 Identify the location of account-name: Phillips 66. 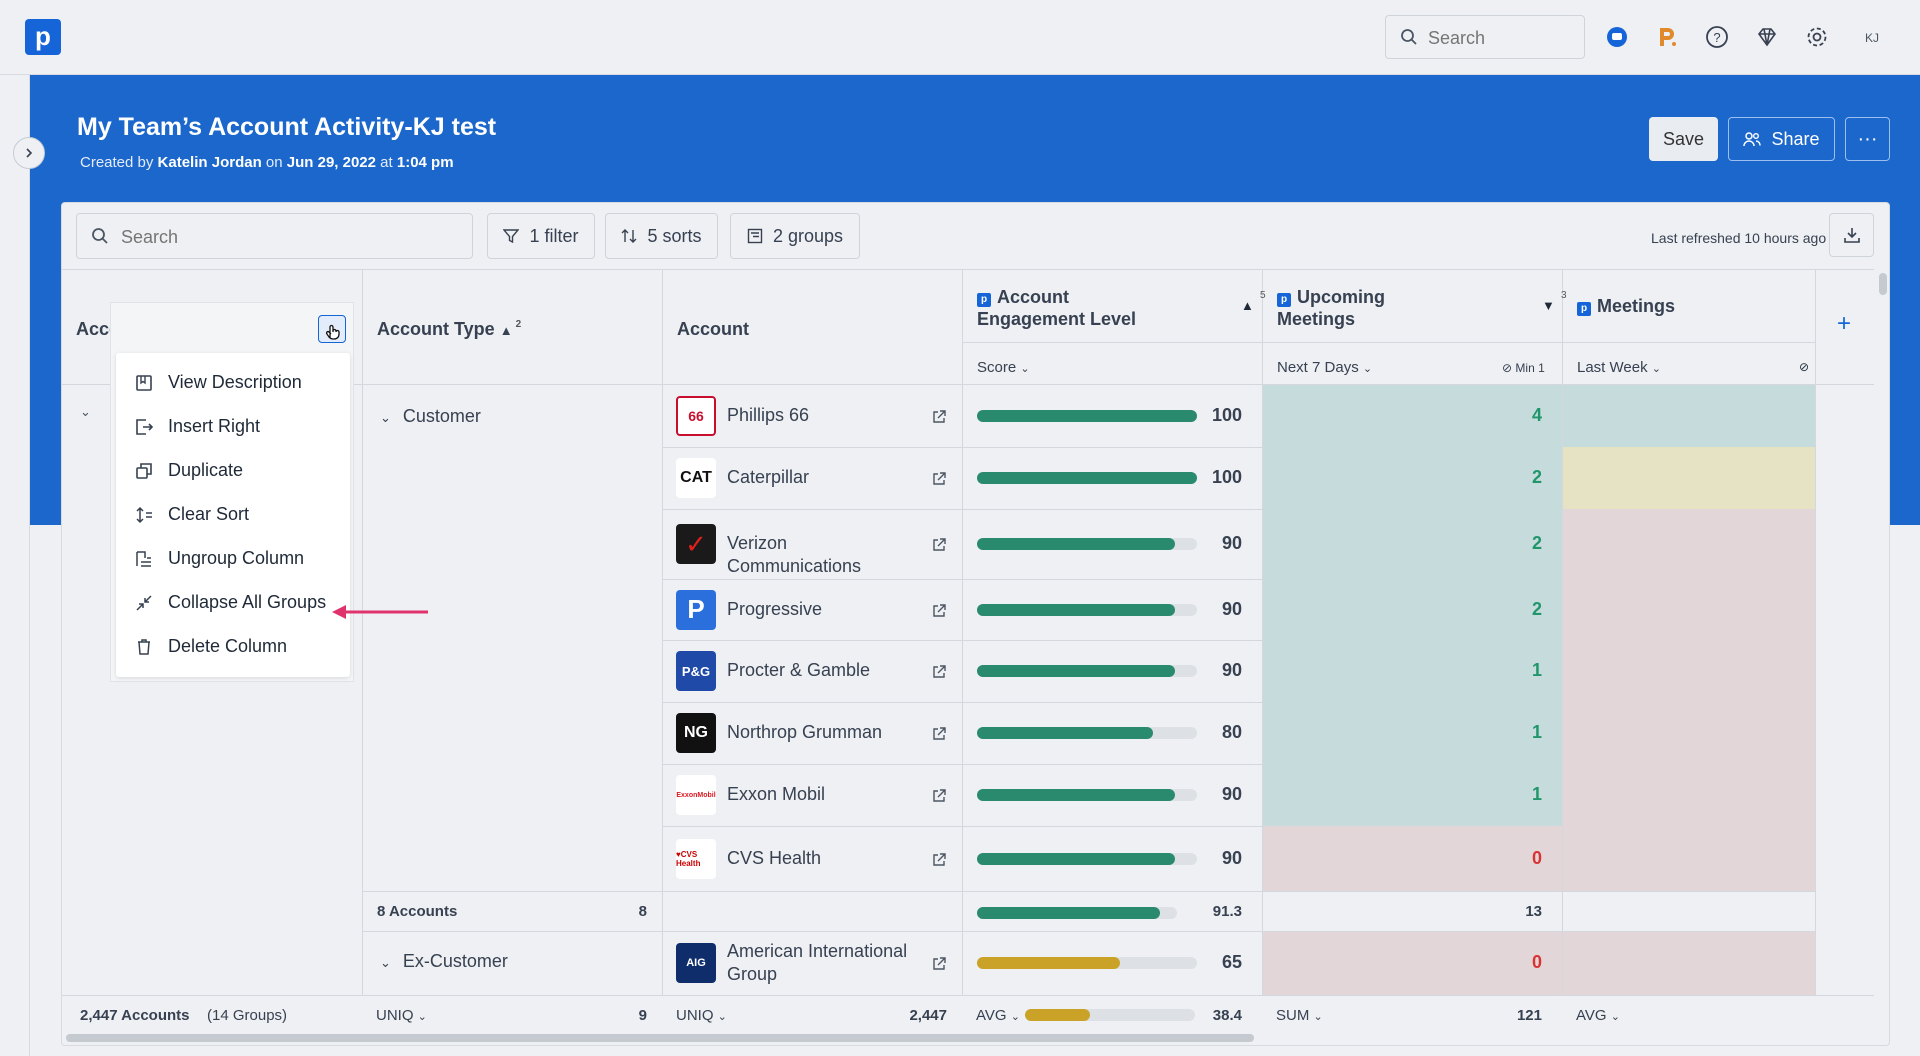
(768, 415).